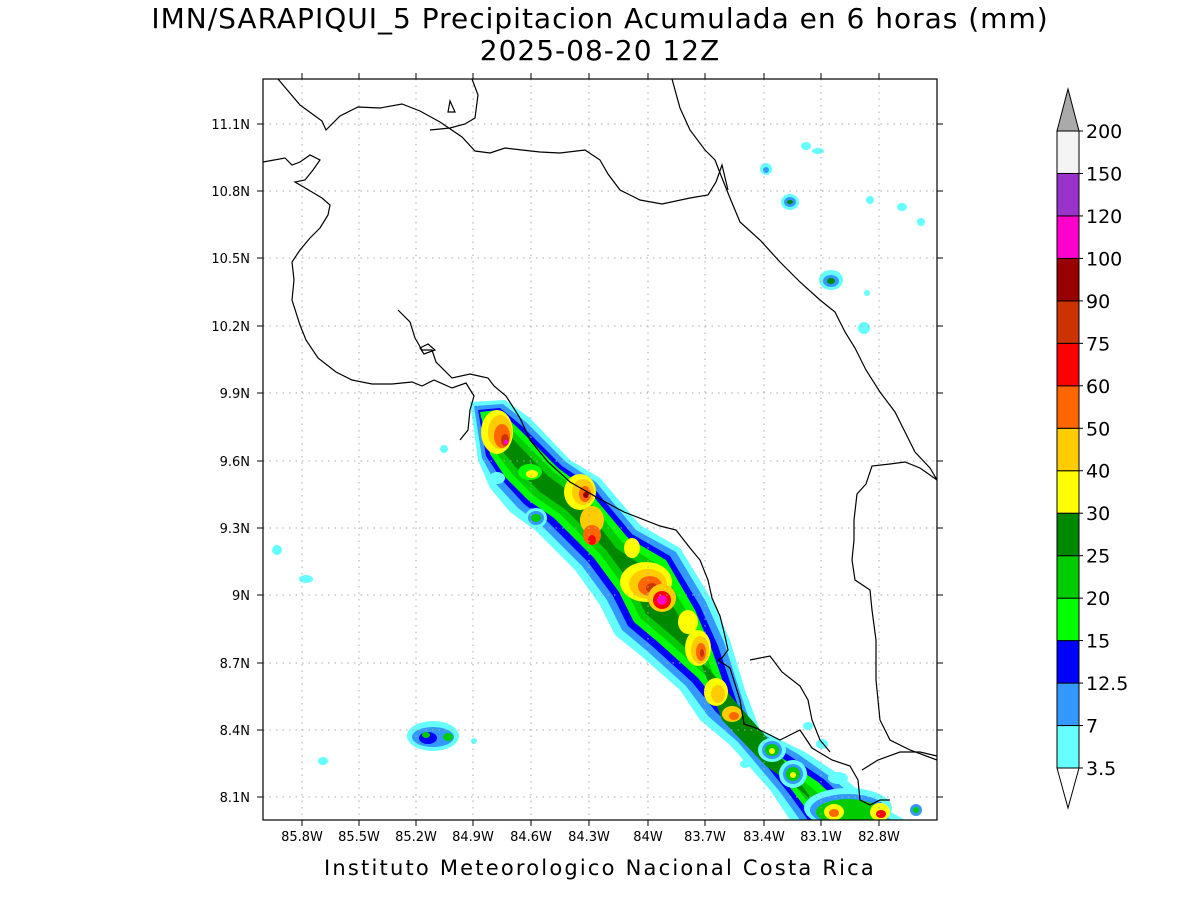  Describe the element at coordinates (1098, 514) in the screenshot. I see `colorbar-label: 30` at that location.